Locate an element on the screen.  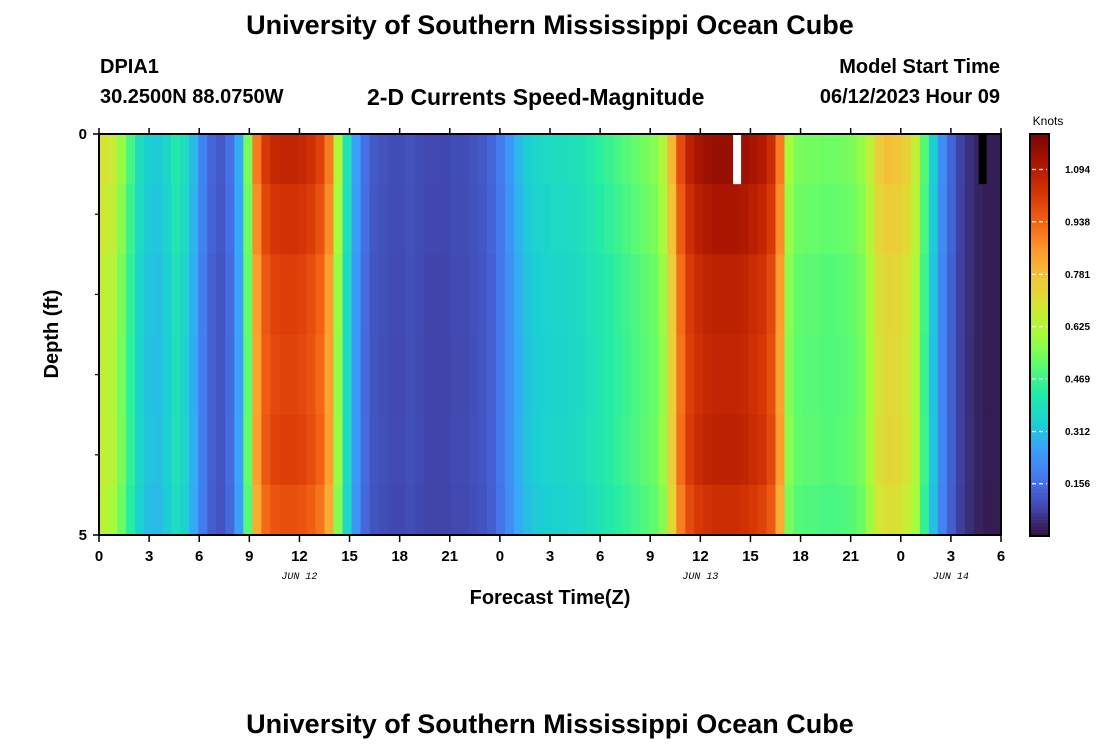
chart-title: 2-D Currents Speed-Magnitude is located at coordinates (536, 97).